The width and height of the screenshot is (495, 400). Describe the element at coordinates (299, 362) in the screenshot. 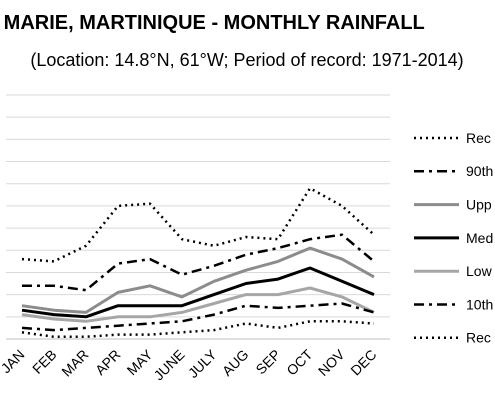

I see `x-tick-label: OCT` at that location.